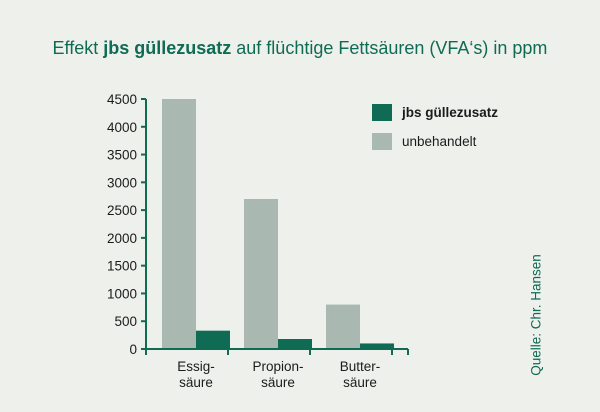 The height and width of the screenshot is (412, 600). Describe the element at coordinates (122, 210) in the screenshot. I see `y-tick-label: 2500` at that location.